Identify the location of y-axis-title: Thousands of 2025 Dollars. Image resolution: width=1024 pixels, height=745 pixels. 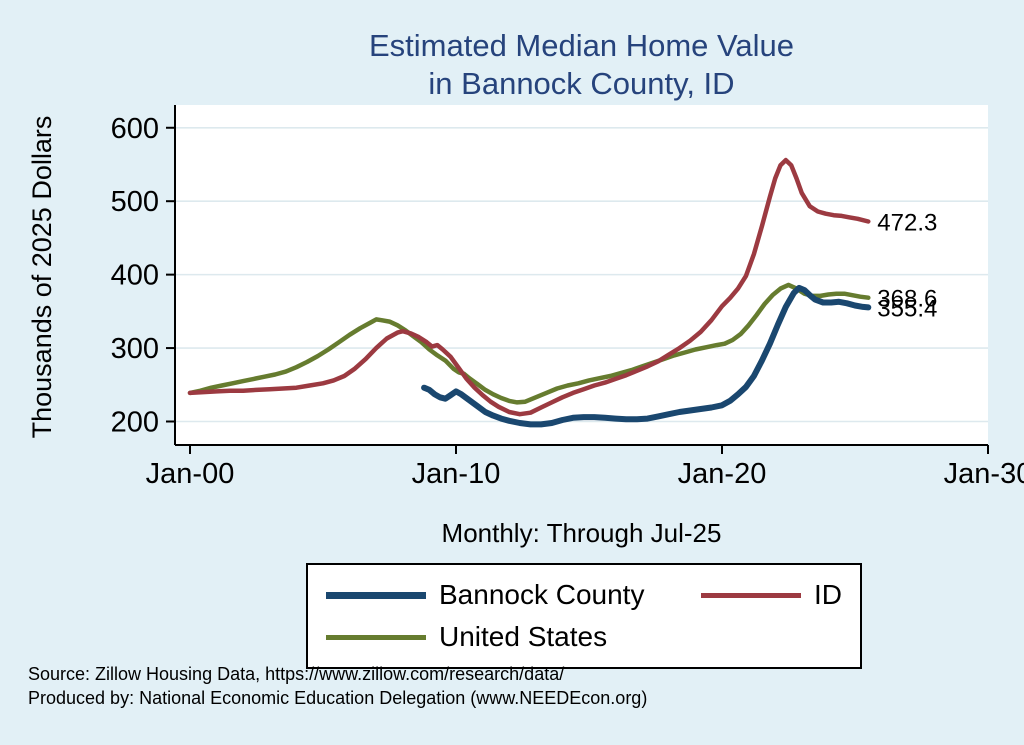
(42, 277).